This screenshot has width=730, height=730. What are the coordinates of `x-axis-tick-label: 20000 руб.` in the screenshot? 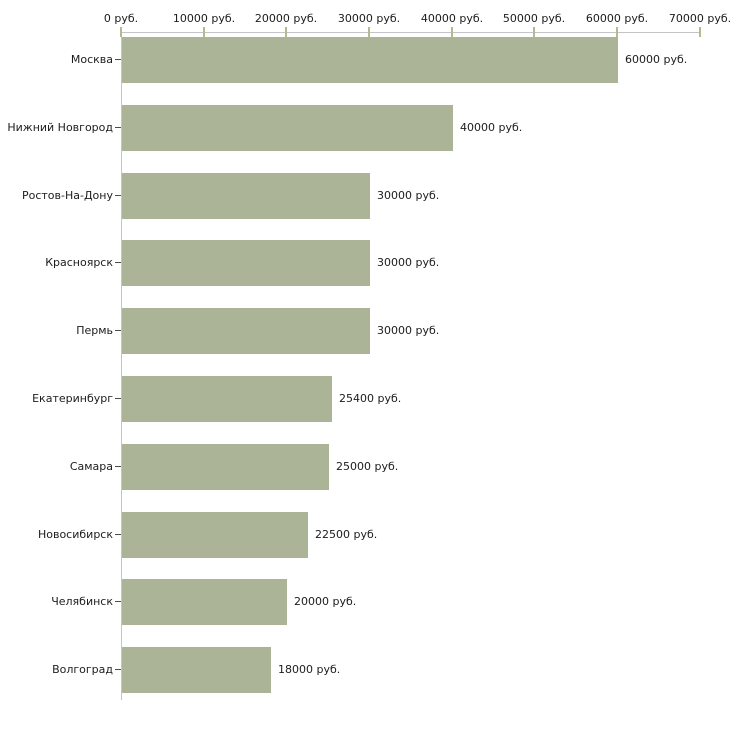 It's located at (286, 18).